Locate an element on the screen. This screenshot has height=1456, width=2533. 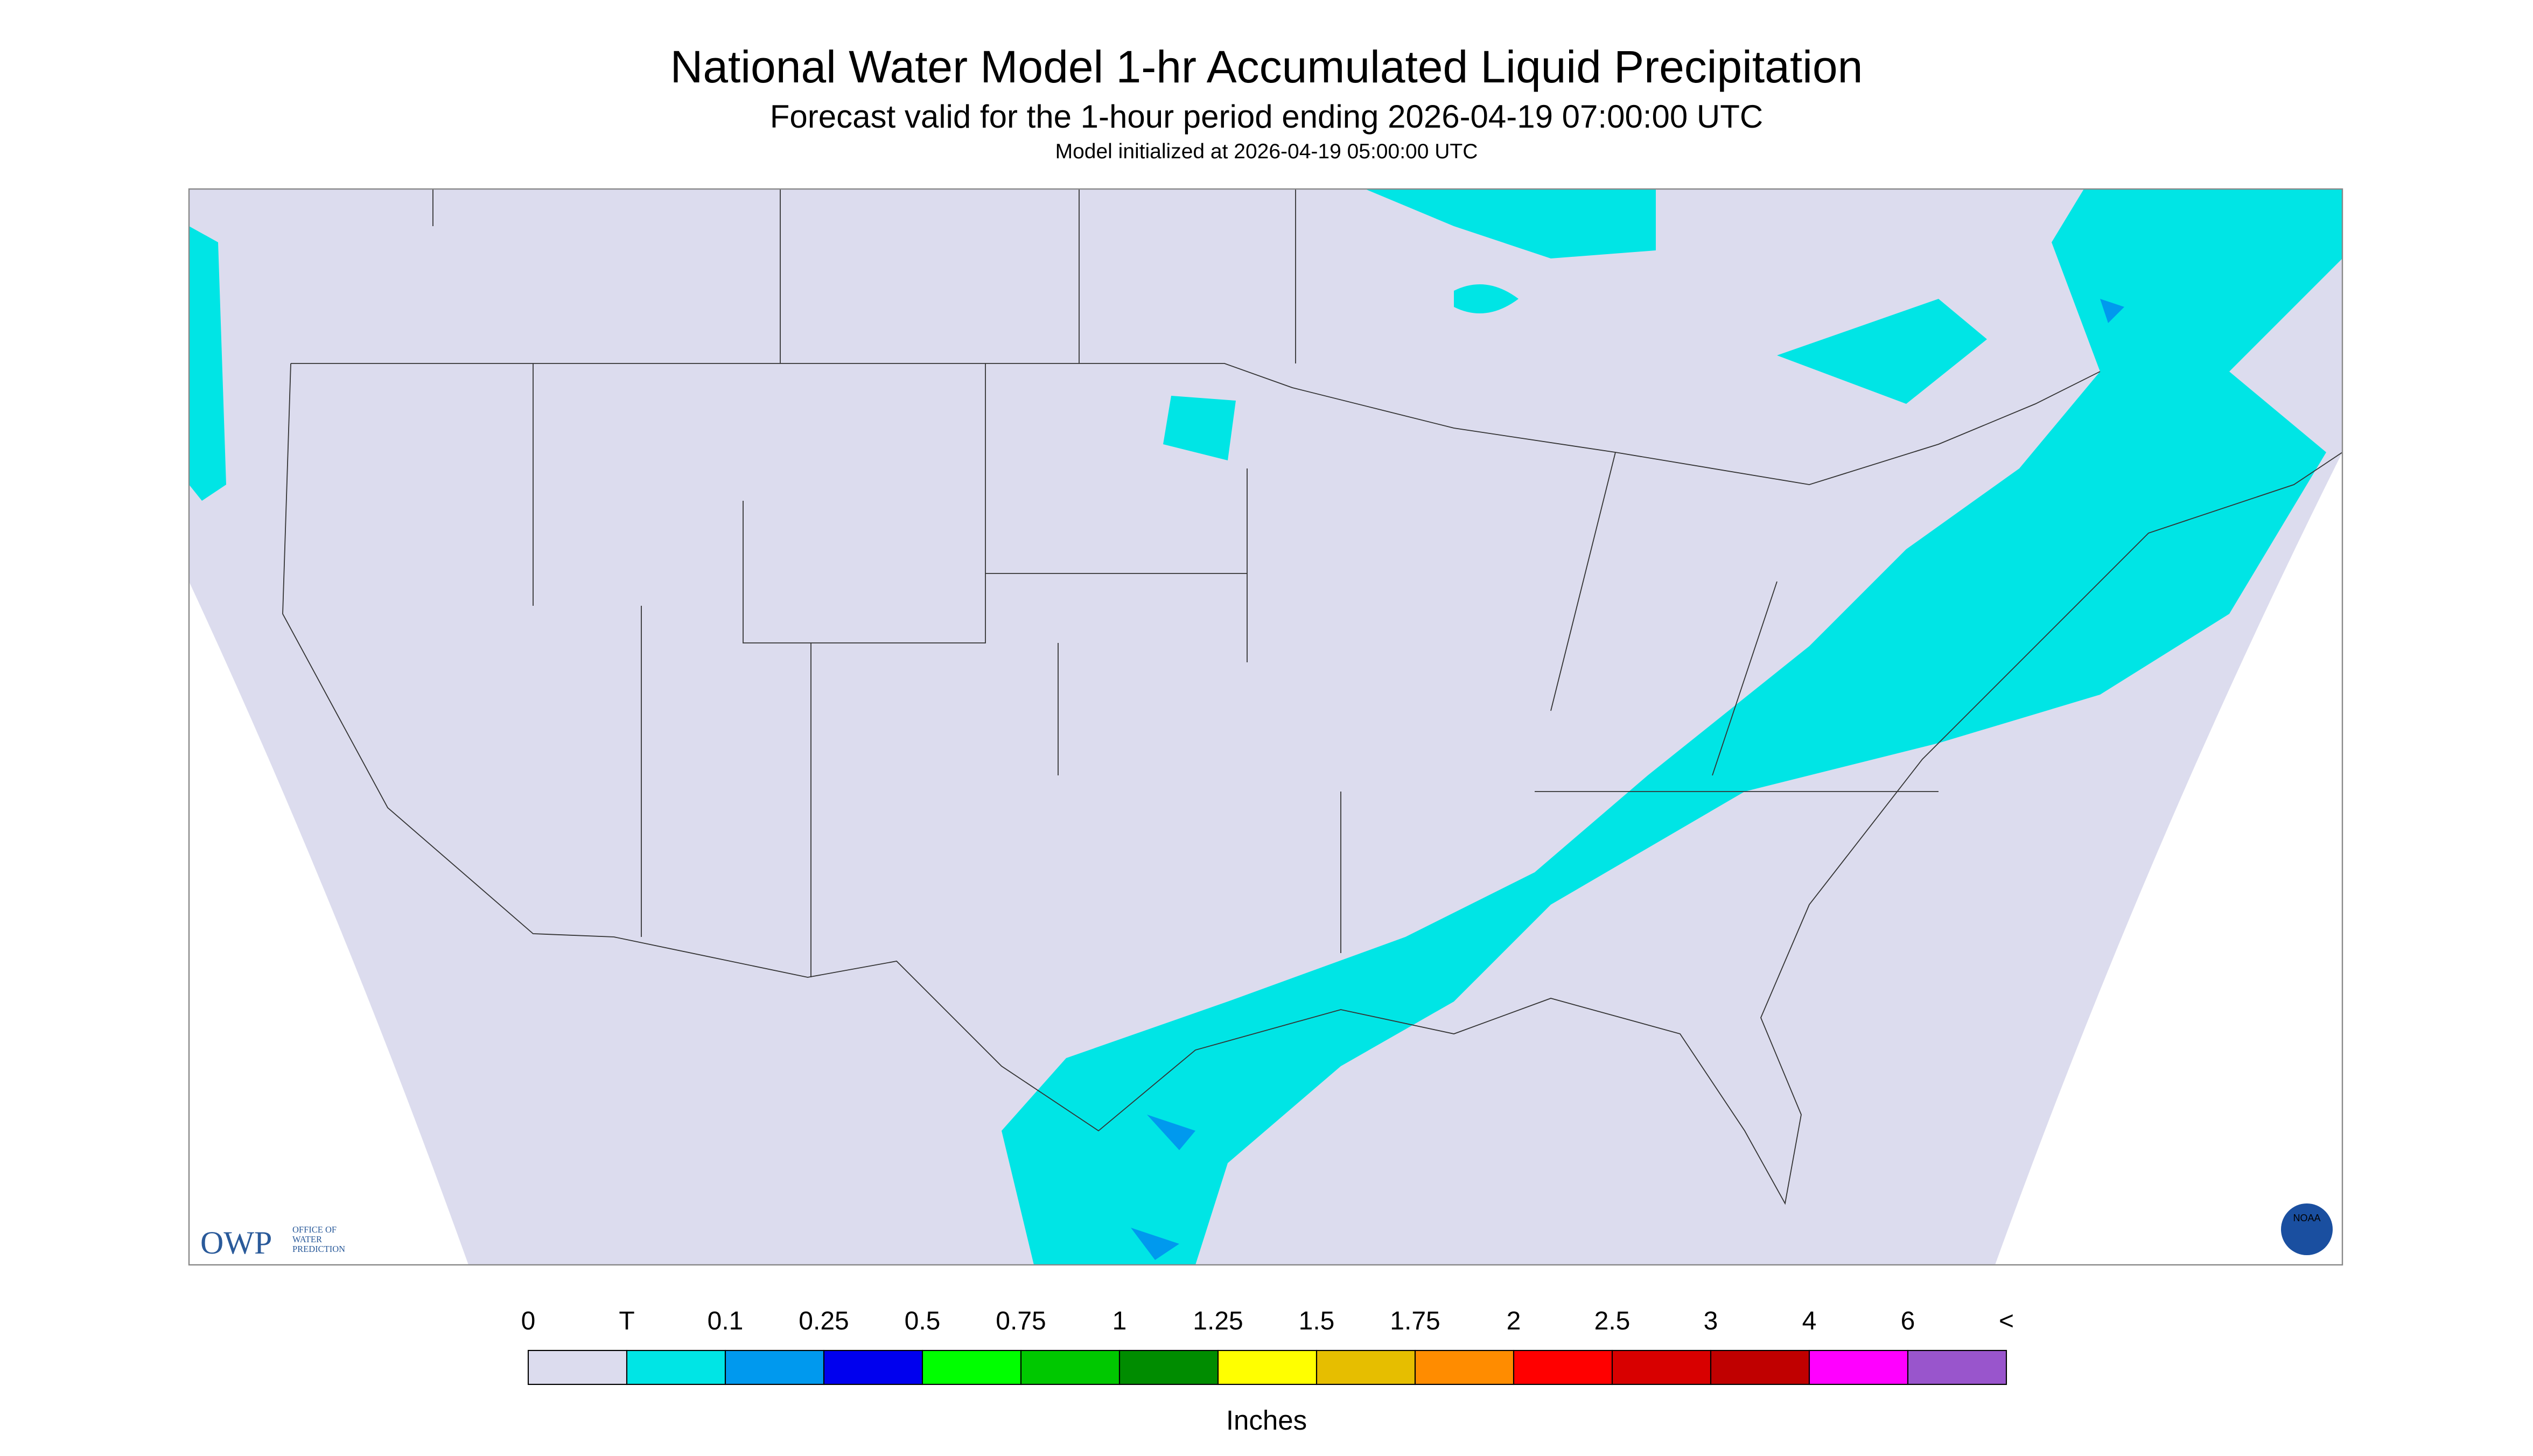
legend-label: 1.25 is located at coordinates (1218, 1321).